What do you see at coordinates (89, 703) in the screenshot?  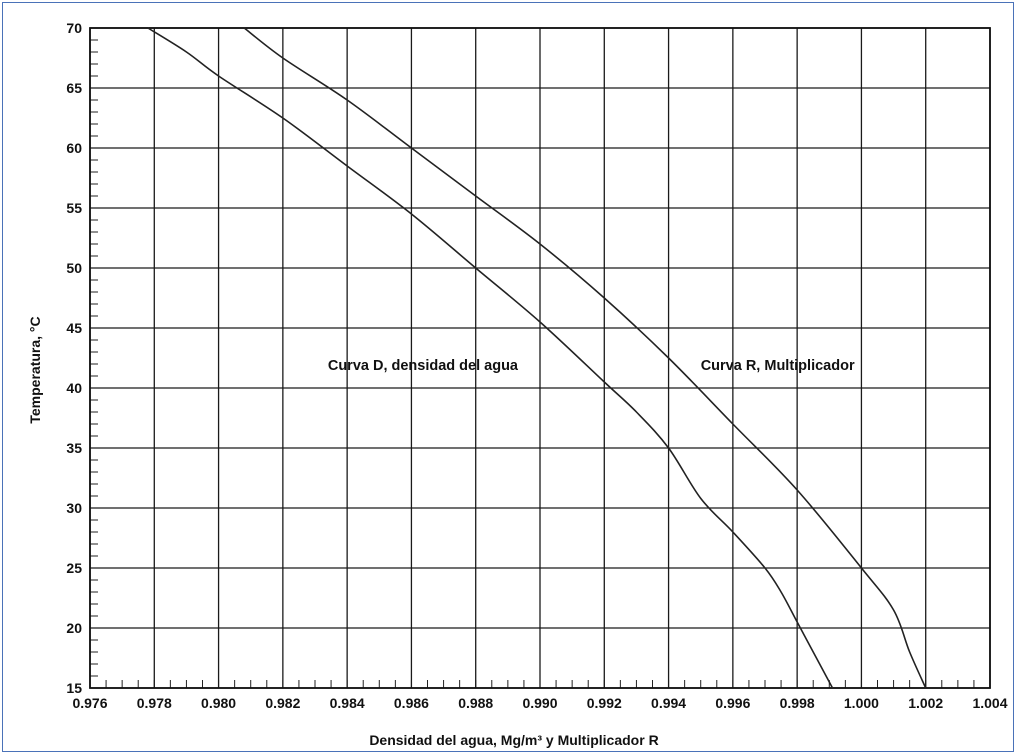 I see `x-tick-label: 0.976` at bounding box center [89, 703].